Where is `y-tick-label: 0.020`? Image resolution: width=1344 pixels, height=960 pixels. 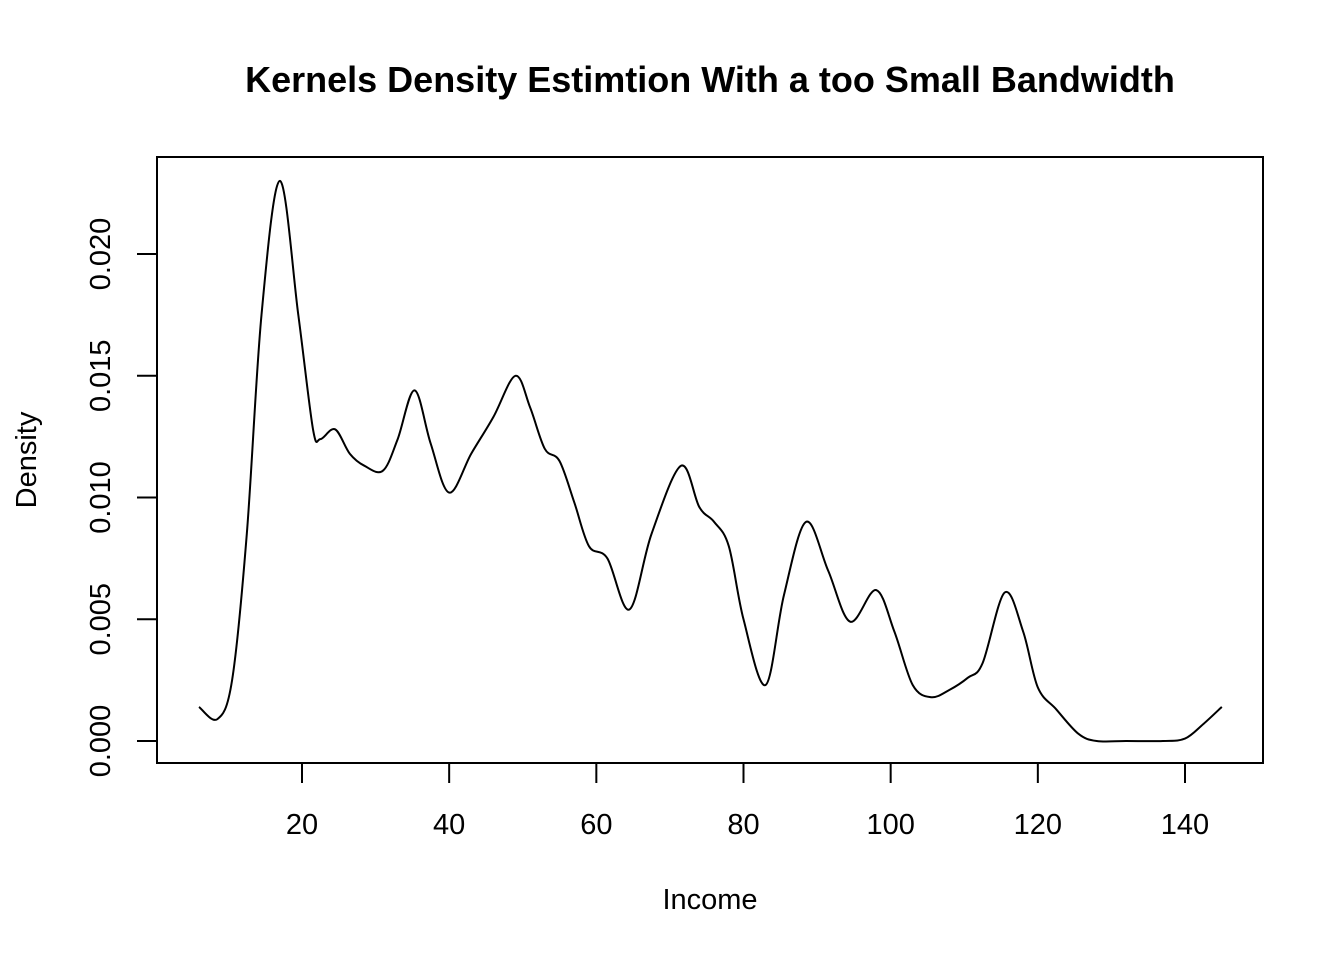 y-tick-label: 0.020 is located at coordinates (101, 254).